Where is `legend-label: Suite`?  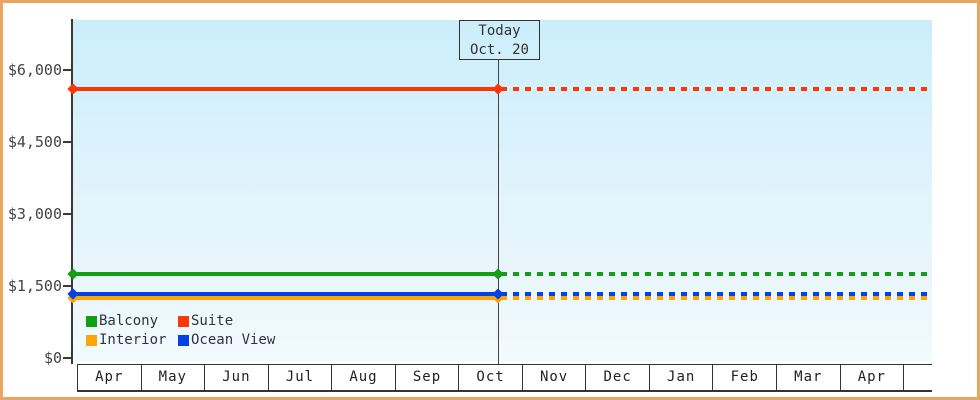
legend-label: Suite is located at coordinates (212, 321).